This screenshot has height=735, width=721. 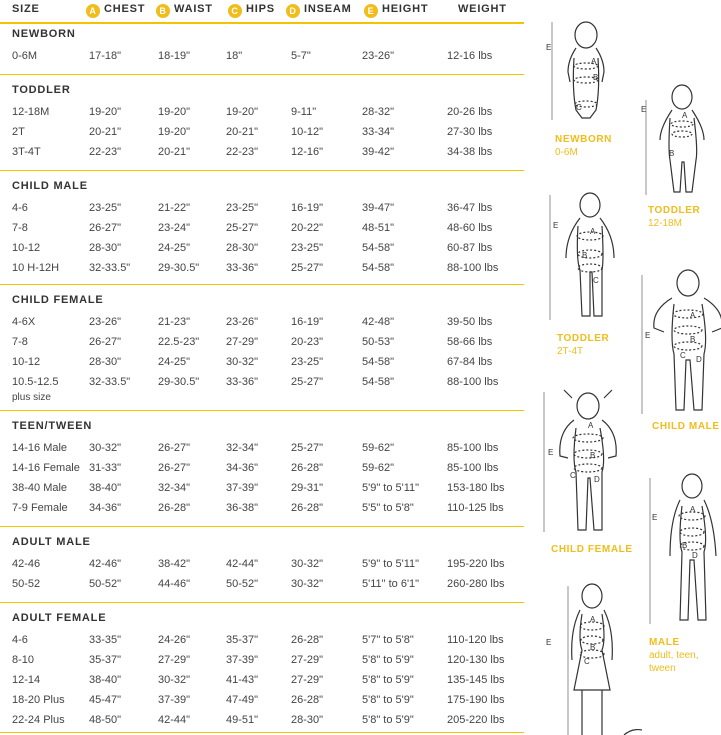 I want to click on table-cell: 22-23", so click(x=105, y=152).